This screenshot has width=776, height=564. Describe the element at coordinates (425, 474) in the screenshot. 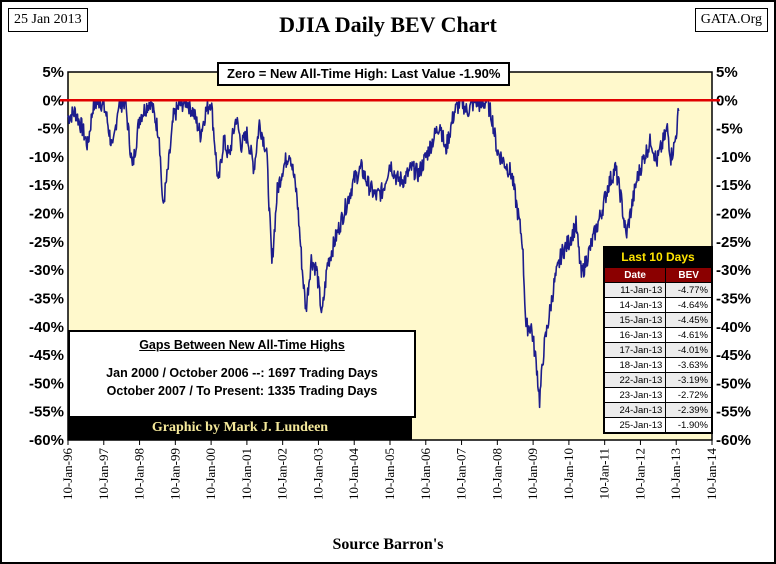

I see `x-tick-label: 10-Jan-06` at that location.